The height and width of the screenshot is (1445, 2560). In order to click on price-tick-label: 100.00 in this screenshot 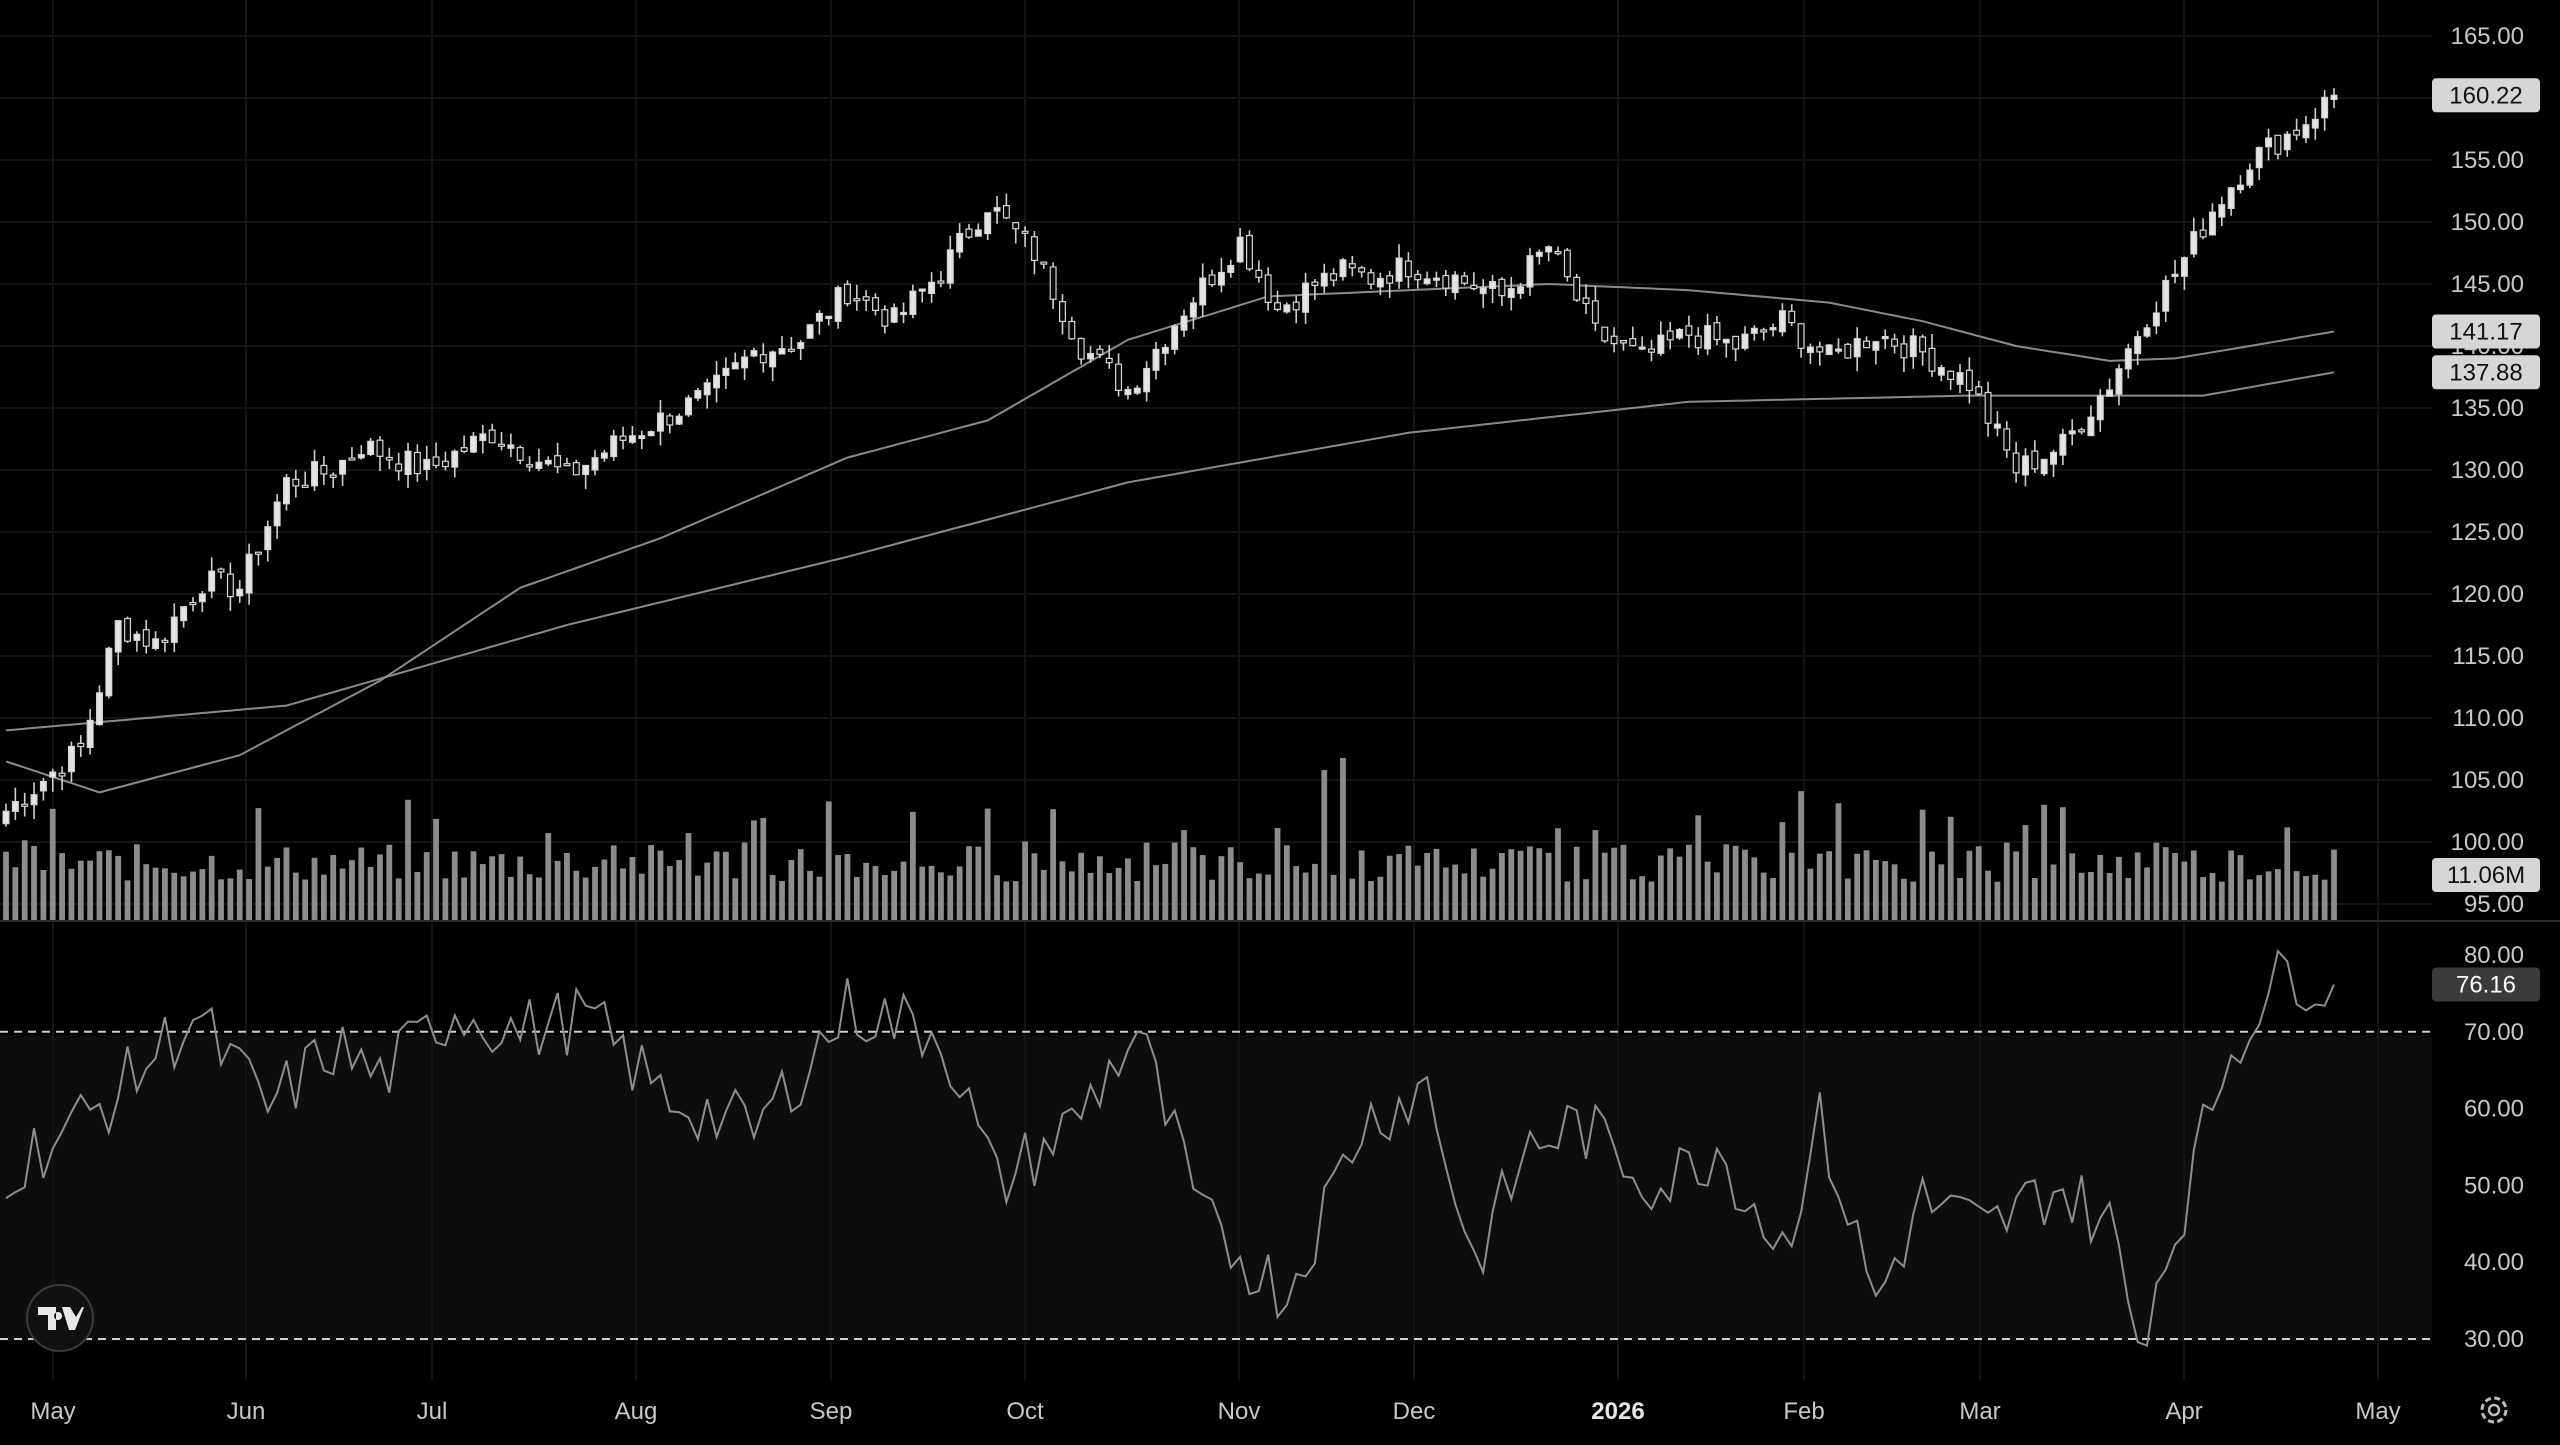, I will do `click(2487, 842)`.